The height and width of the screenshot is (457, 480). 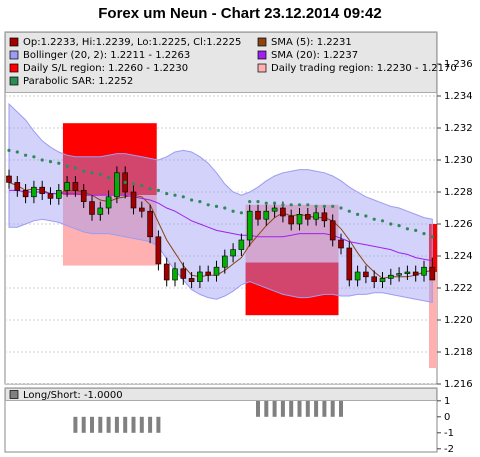 I want to click on y-tick-label: 1.234, so click(x=458, y=96).